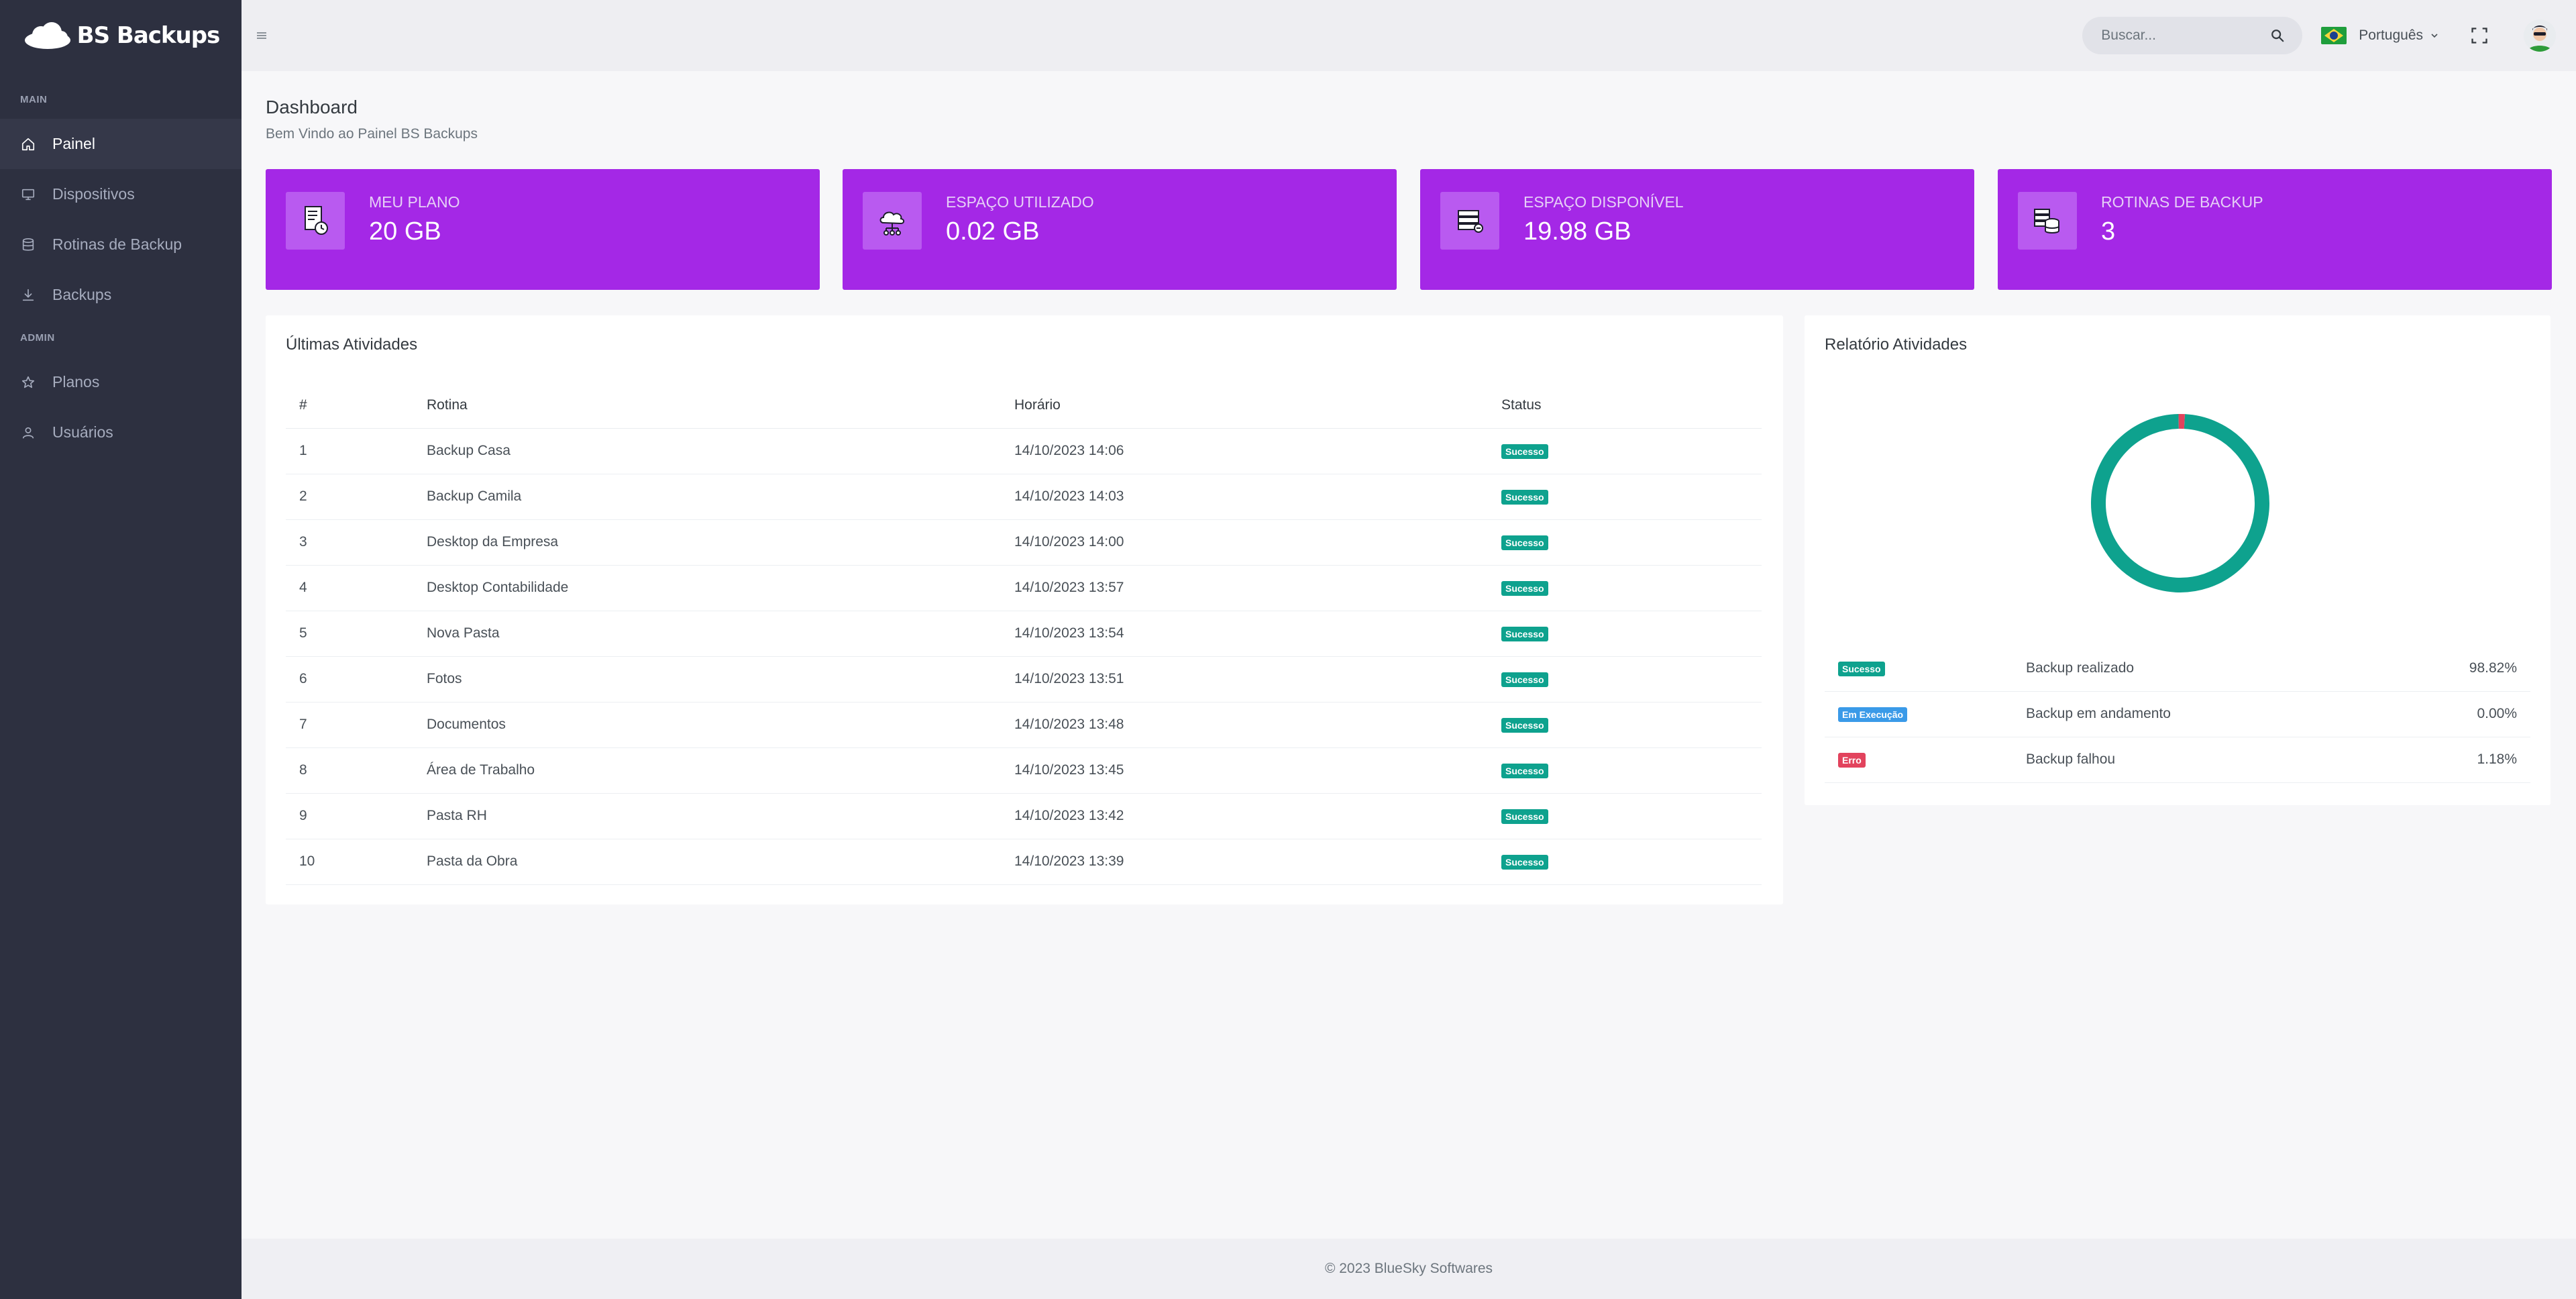  Describe the element at coordinates (28, 245) in the screenshot. I see `database-icon` at that location.